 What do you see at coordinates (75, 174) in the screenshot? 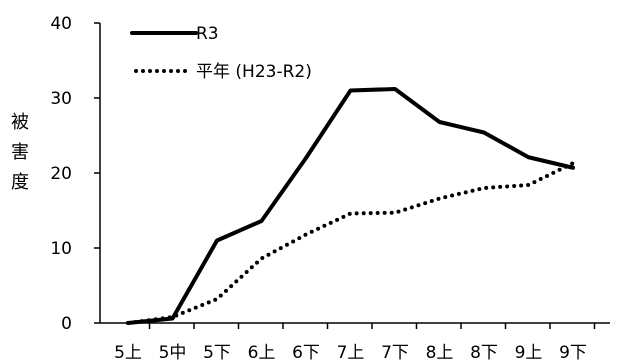
I see `y-axis-ticks: 0 10 20 30 40` at bounding box center [75, 174].